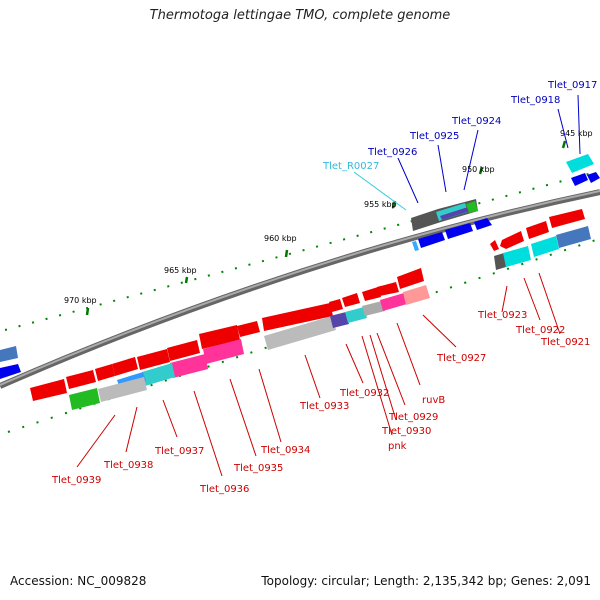  I want to click on gene-label: Tlet_0929, so click(413, 417).